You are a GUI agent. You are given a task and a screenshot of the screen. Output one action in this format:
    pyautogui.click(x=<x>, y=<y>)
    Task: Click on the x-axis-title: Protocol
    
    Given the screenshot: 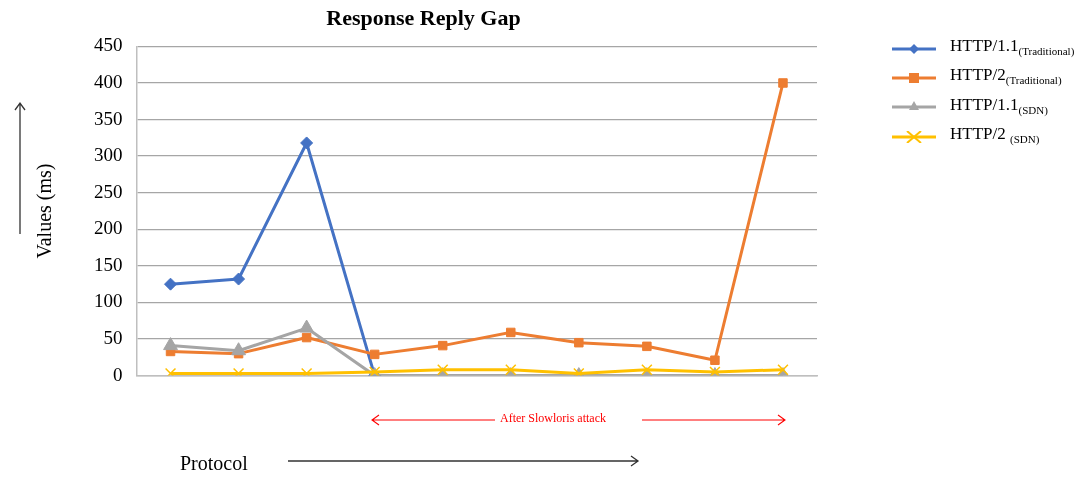 What is the action you would take?
    pyautogui.click(x=214, y=463)
    